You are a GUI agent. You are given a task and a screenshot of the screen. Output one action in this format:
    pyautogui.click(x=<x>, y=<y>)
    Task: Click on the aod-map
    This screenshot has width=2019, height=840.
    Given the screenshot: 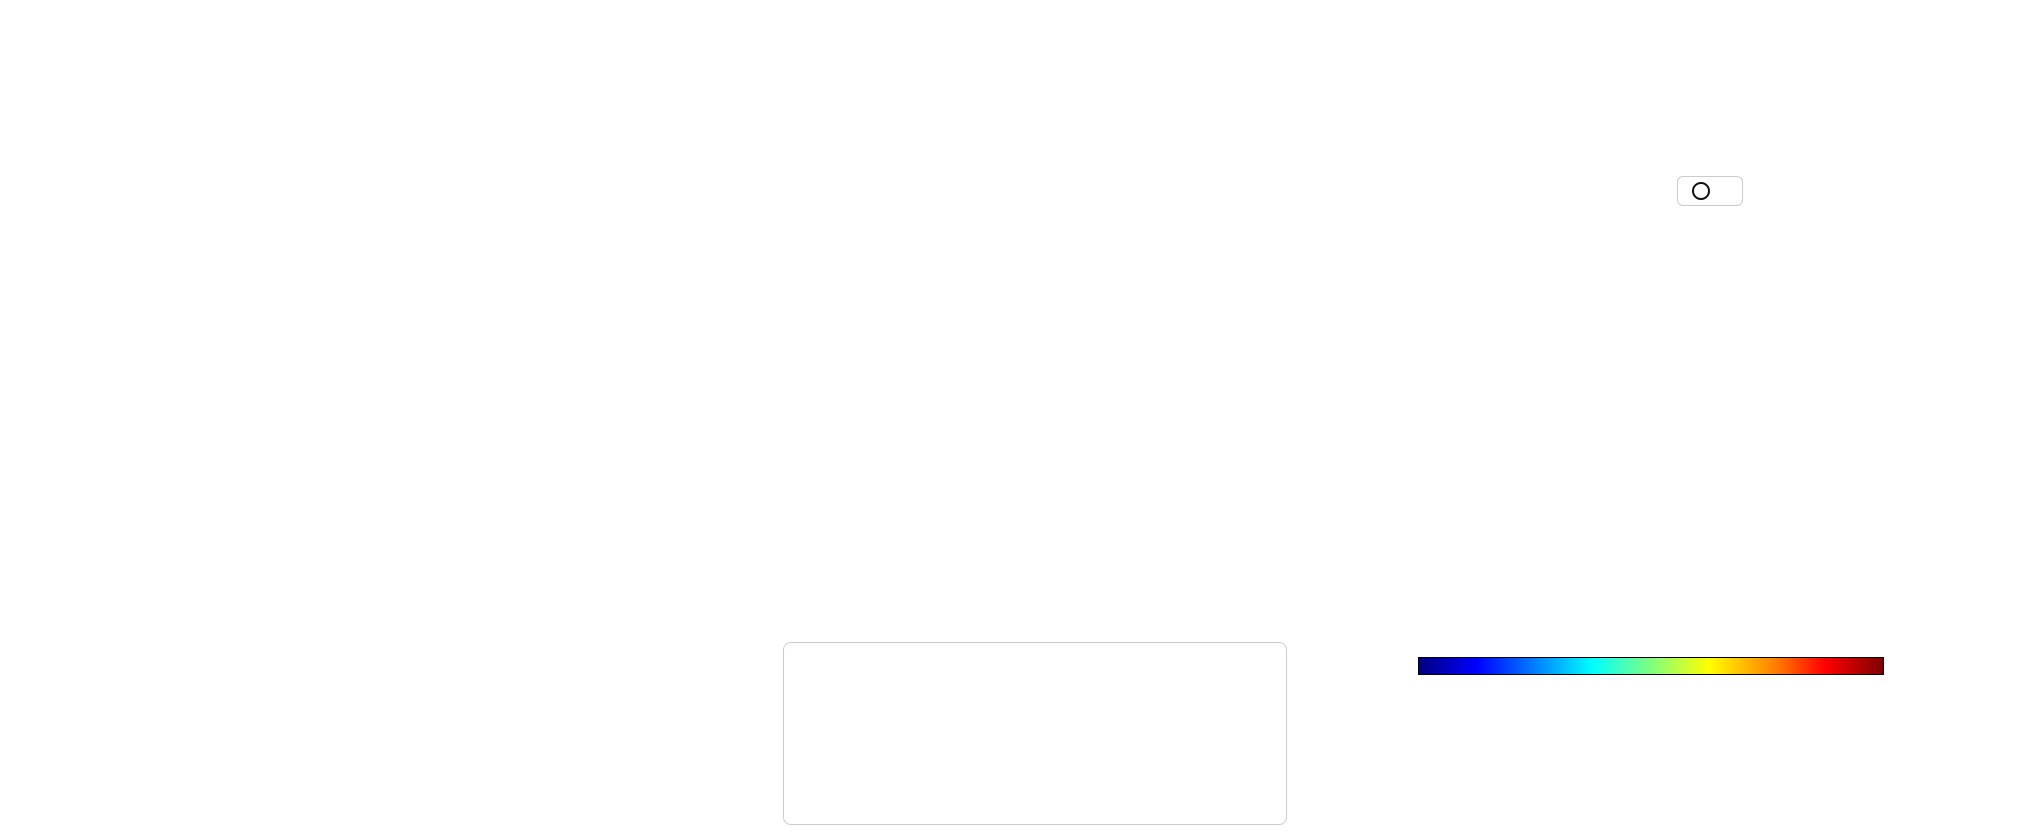 What is the action you would take?
    pyautogui.click(x=1710, y=376)
    